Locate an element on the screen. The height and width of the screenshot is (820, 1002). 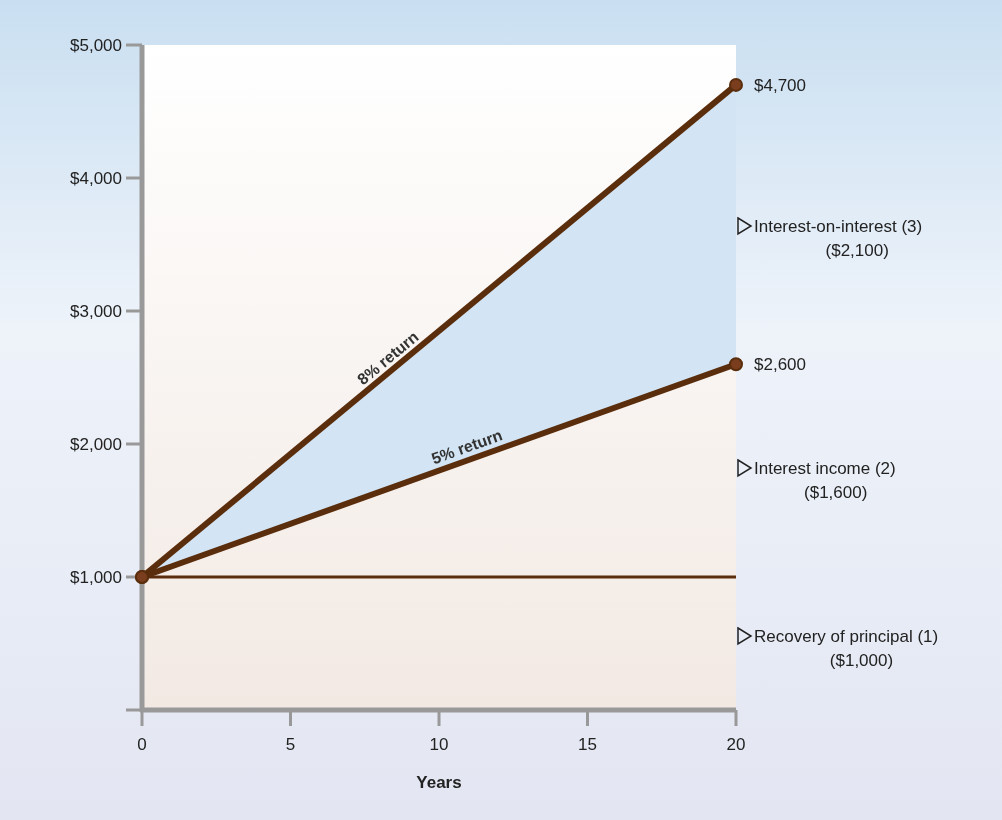
x-tick-label: 20 is located at coordinates (736, 744).